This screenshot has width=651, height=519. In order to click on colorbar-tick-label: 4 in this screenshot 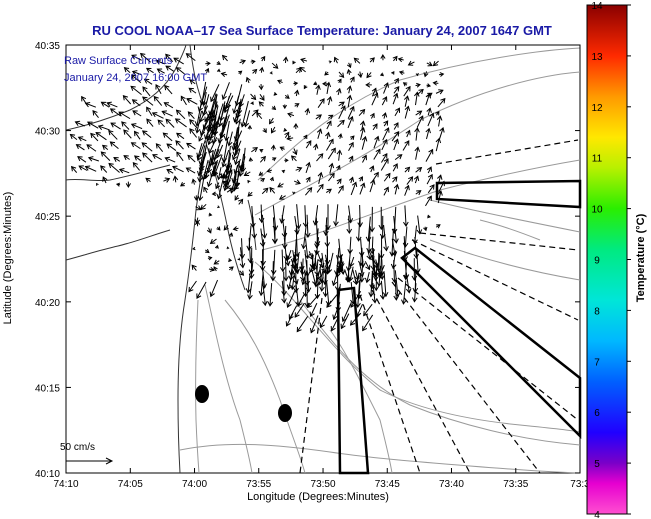, I will do `click(597, 514)`.